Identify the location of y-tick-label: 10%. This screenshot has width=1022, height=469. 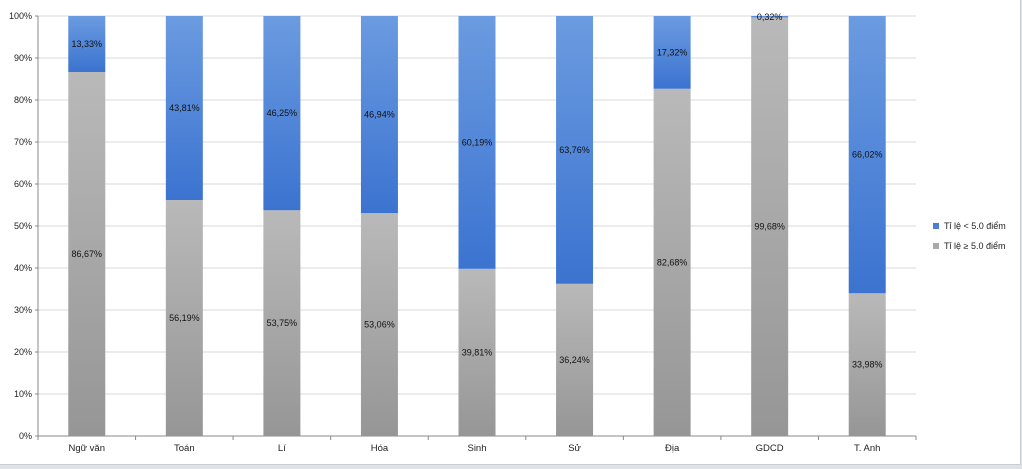
(23, 394).